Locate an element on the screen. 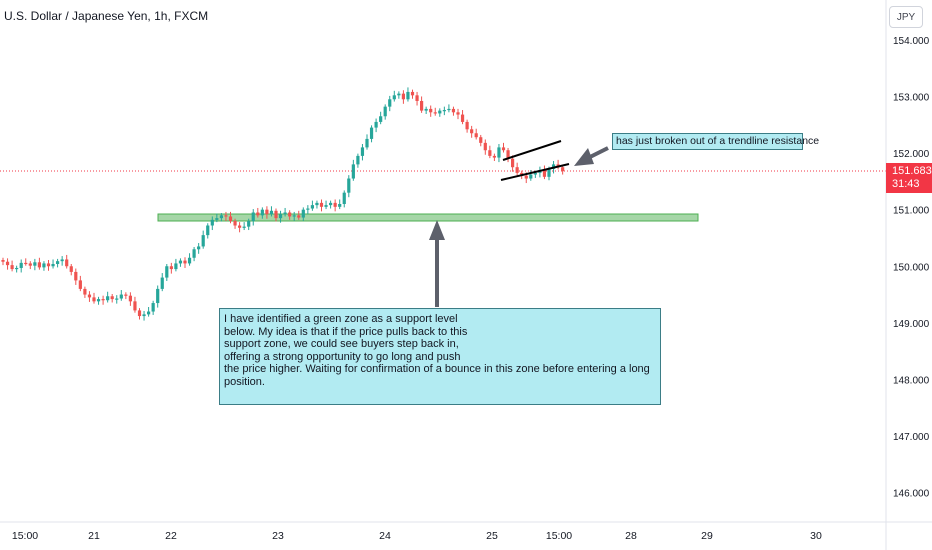 Image resolution: width=932 pixels, height=550 pixels. currency-button: JPY is located at coordinates (906, 17).